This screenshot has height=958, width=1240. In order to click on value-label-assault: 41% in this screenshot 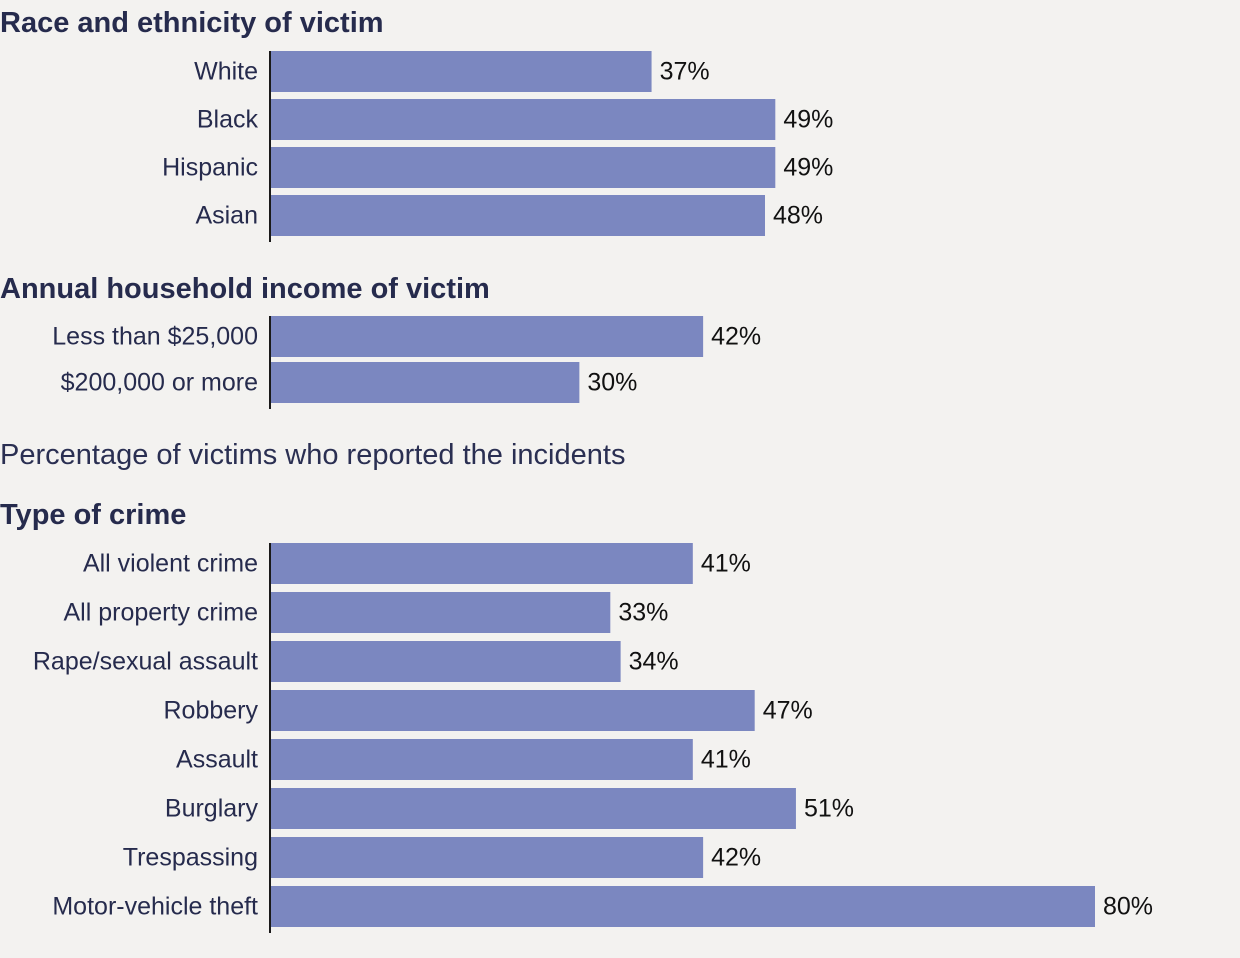, I will do `click(726, 760)`.